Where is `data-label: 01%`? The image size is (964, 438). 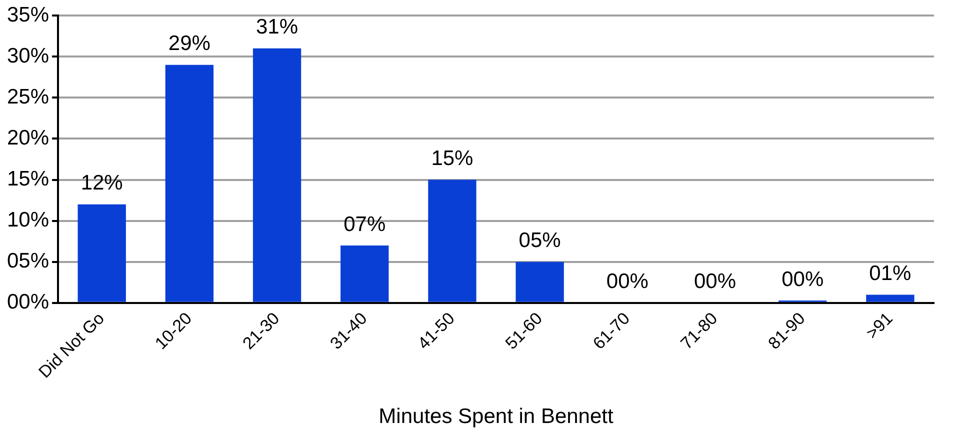
data-label: 01% is located at coordinates (890, 274).